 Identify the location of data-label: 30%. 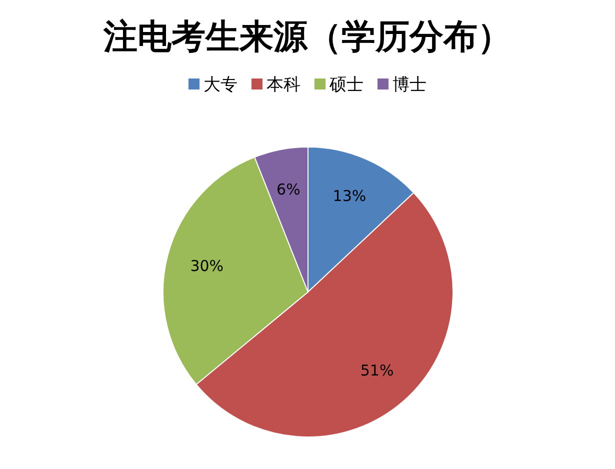
(207, 266).